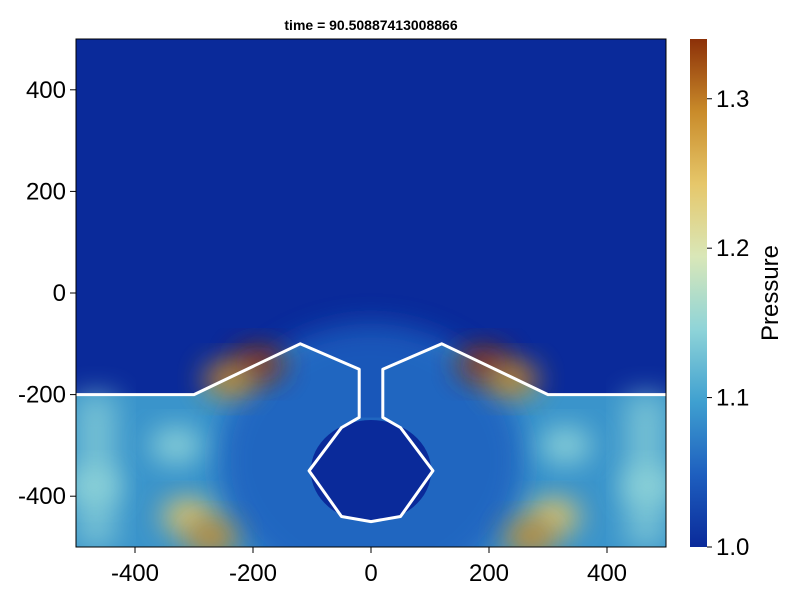 Image resolution: width=800 pixels, height=600 pixels. I want to click on x-tick: 200, so click(489, 567).